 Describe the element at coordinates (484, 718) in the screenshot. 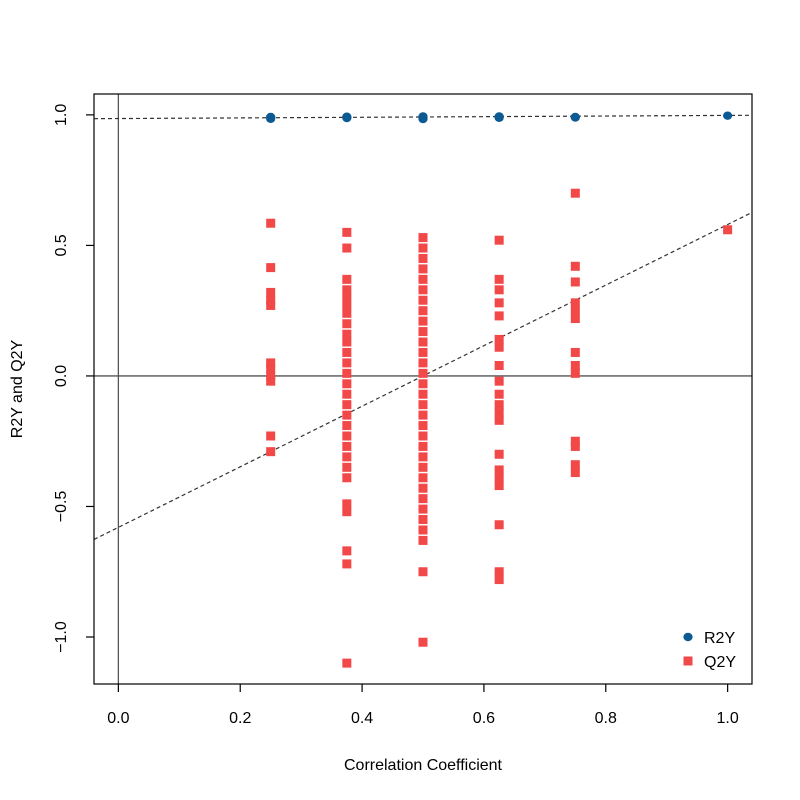

I see `x-tick-label: 0.6` at that location.